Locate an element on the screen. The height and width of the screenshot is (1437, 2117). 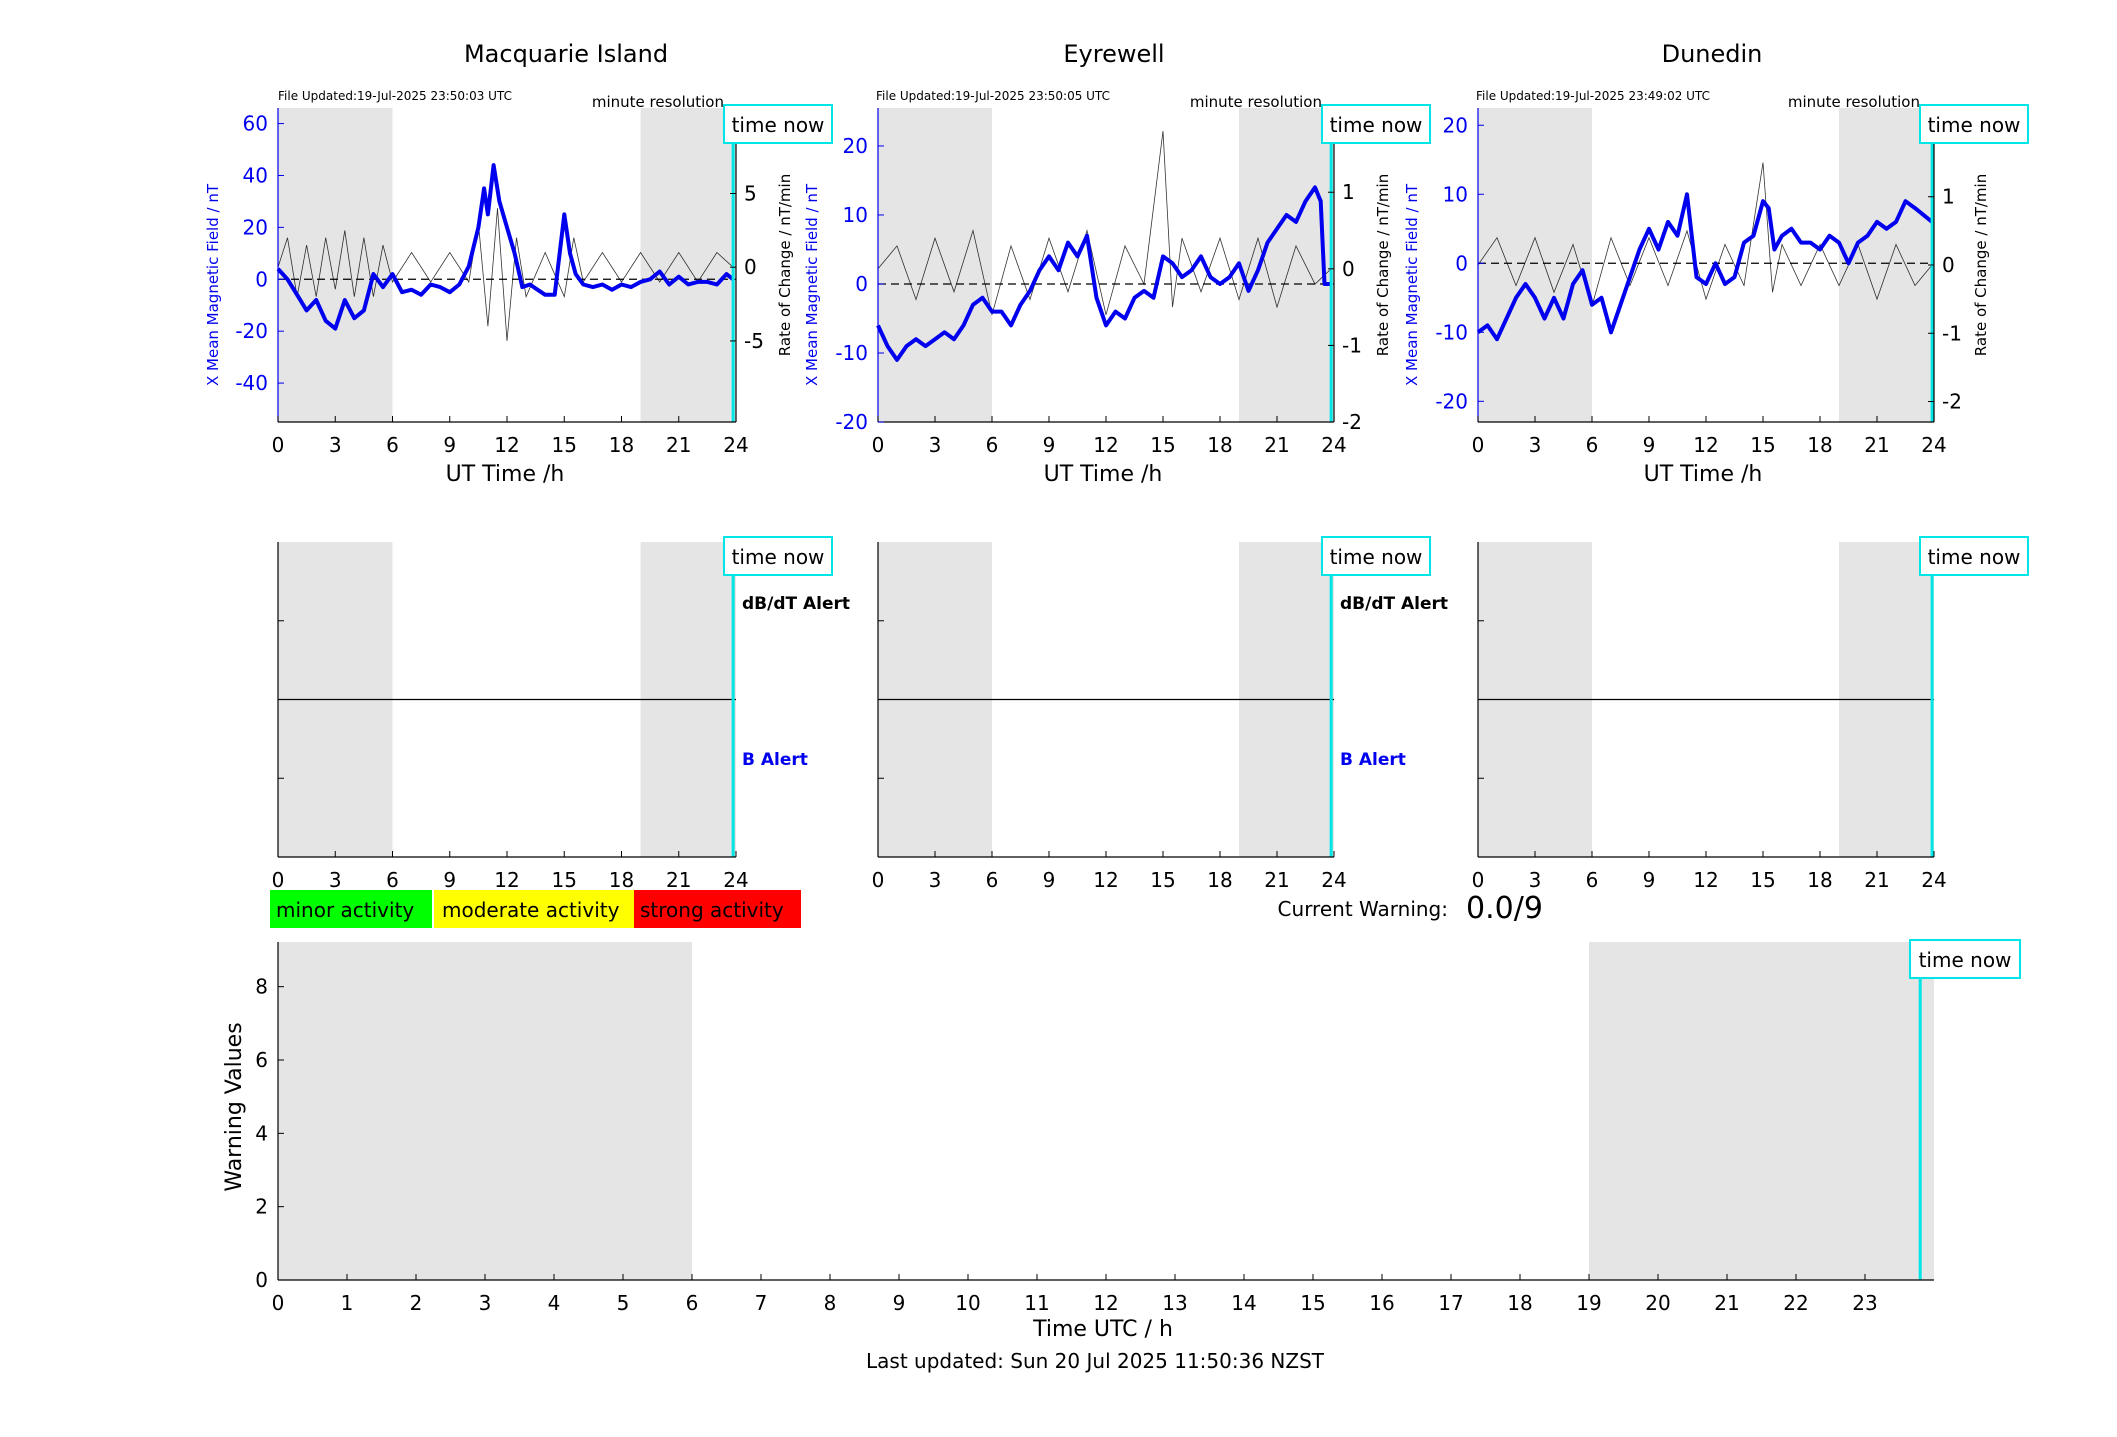
y-tick-label-right: -2 is located at coordinates (1352, 422).